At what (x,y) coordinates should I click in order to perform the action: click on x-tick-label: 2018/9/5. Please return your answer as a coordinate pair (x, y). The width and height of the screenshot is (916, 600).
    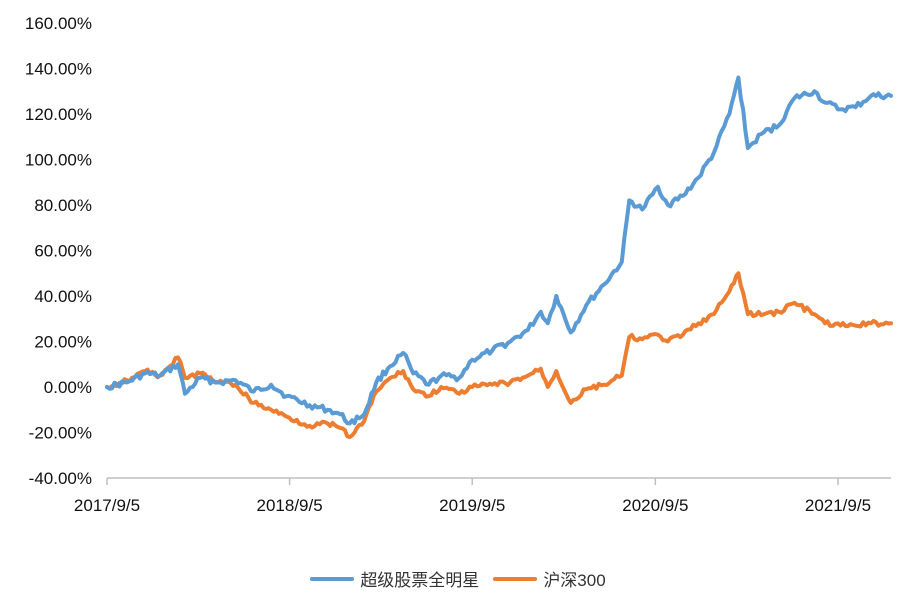
    Looking at the image, I should click on (290, 505).